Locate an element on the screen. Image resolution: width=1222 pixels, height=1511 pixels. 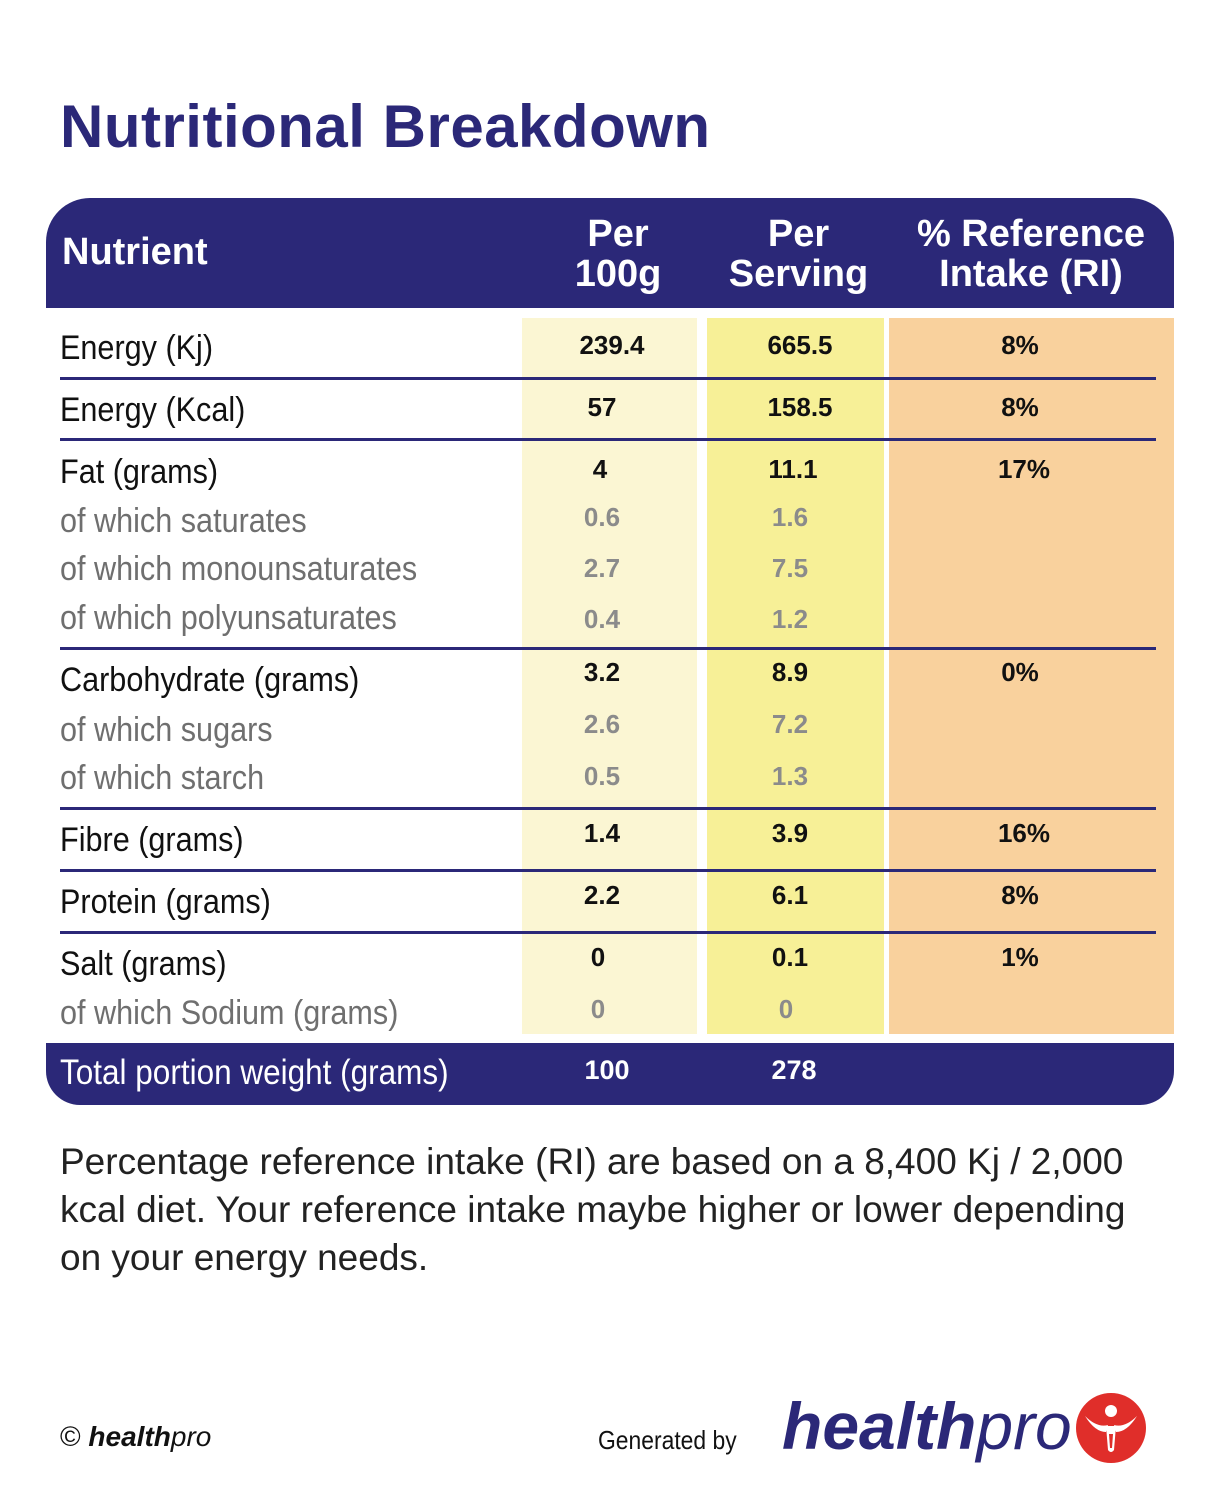
energy-kcal-per-100g: 57 is located at coordinates (602, 407).